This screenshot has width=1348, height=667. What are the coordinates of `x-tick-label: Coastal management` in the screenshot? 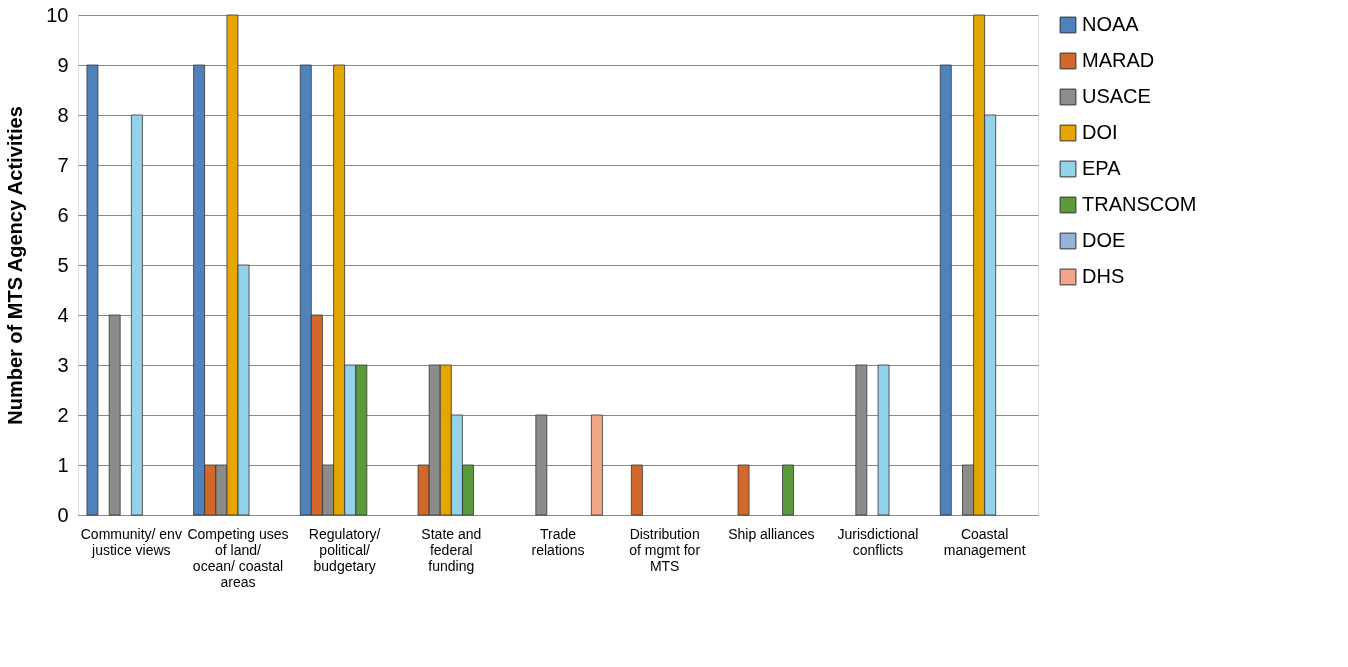 It's located at (984, 541).